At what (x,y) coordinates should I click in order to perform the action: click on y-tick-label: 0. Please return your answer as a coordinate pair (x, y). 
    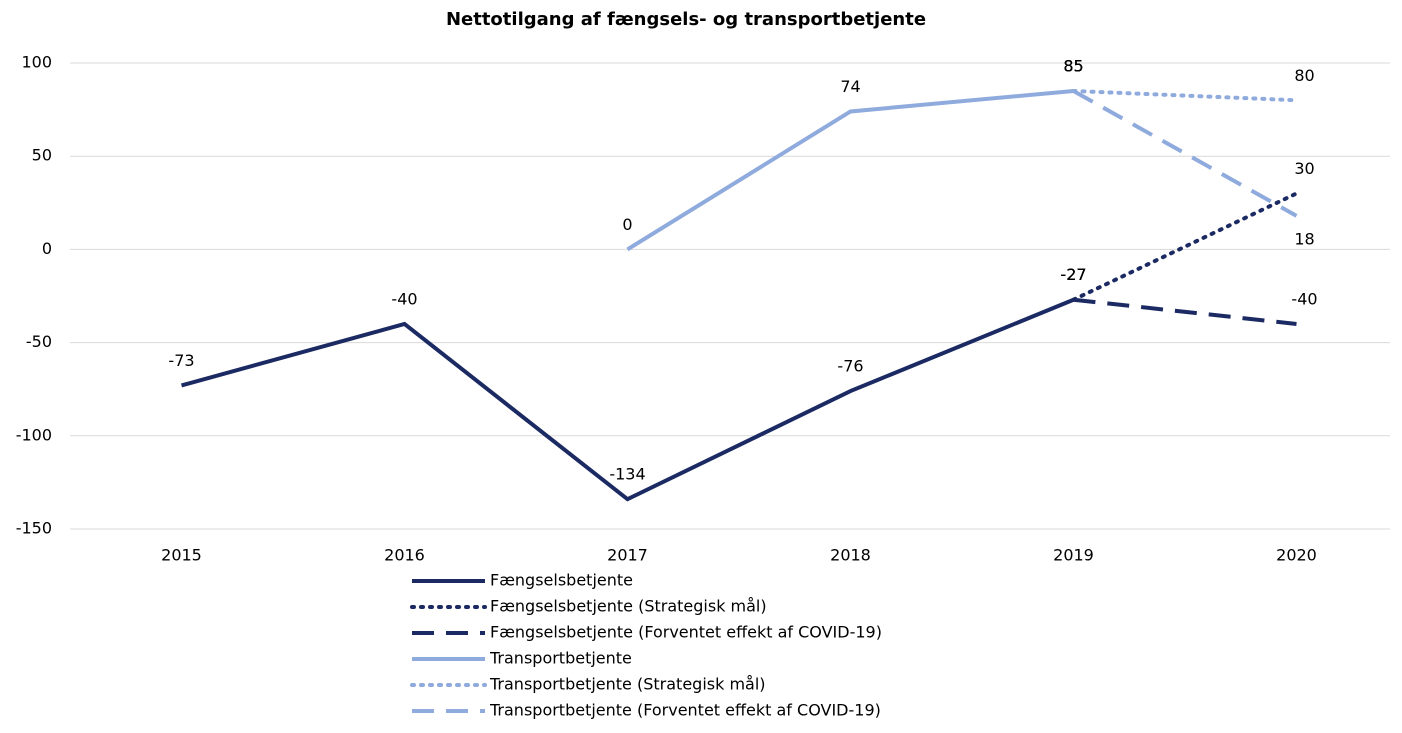
    Looking at the image, I should click on (47, 248).